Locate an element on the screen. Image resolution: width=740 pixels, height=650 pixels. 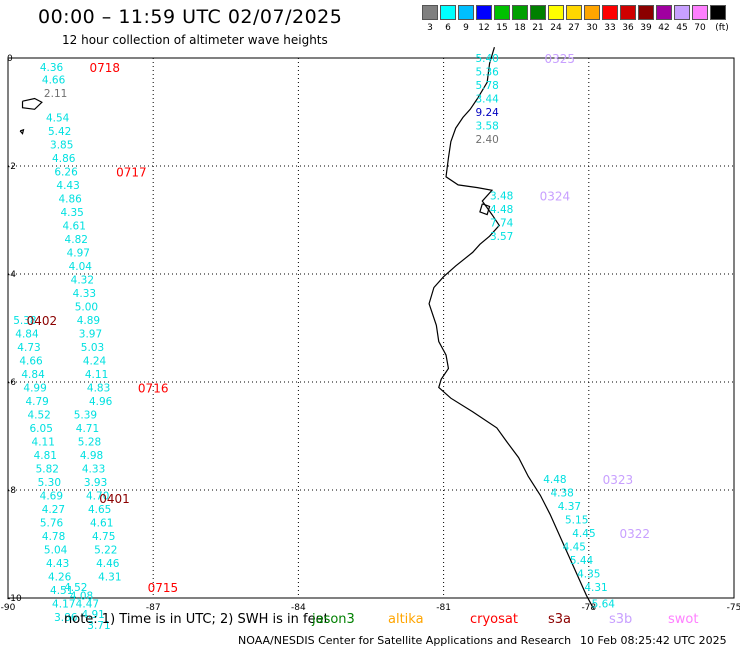
satellite-label-jason3: jason3 is located at coordinates (333, 619).